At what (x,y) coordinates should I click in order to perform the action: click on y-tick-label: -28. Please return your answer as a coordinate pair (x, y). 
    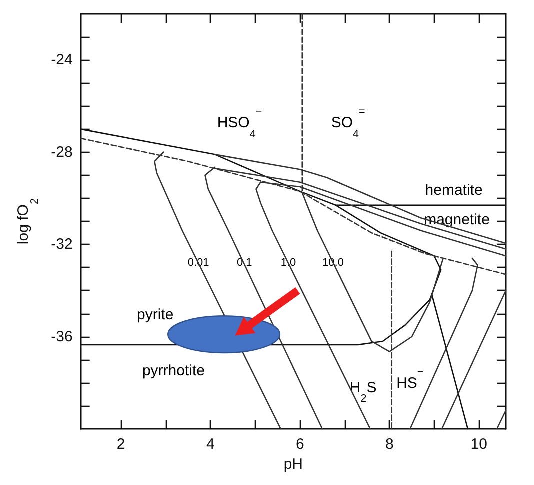
    Looking at the image, I should click on (62, 152).